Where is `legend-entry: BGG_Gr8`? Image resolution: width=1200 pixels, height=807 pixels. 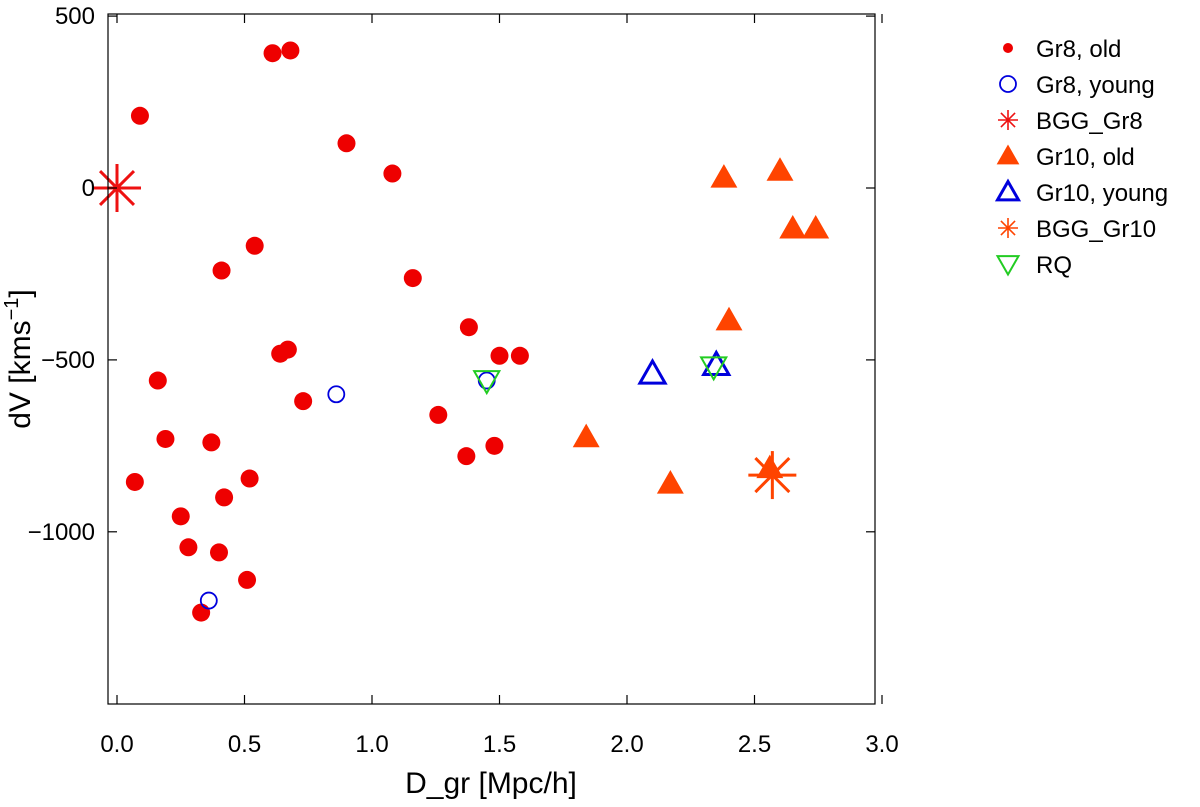
legend-entry: BGG_Gr8 is located at coordinates (1070, 121).